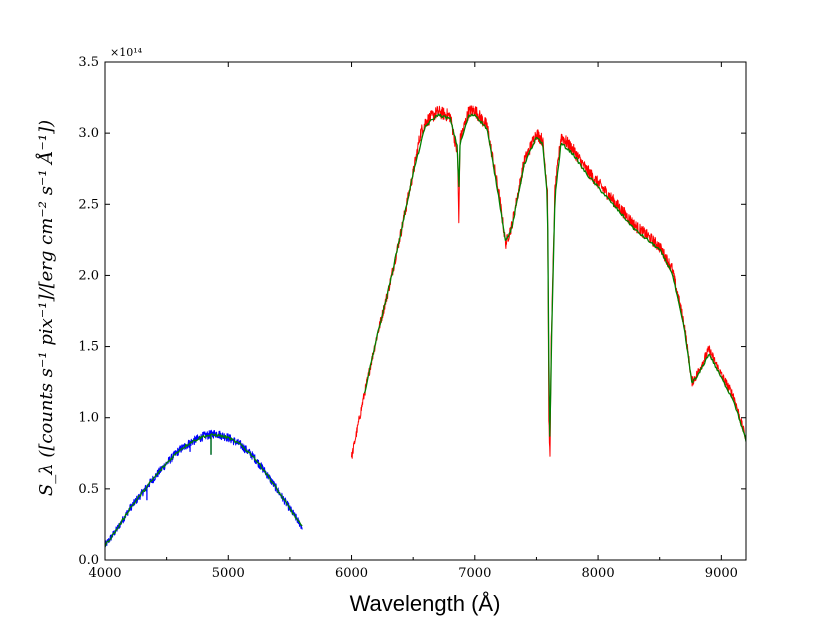 The width and height of the screenshot is (830, 623). I want to click on x-tick-label: 8000, so click(598, 573).